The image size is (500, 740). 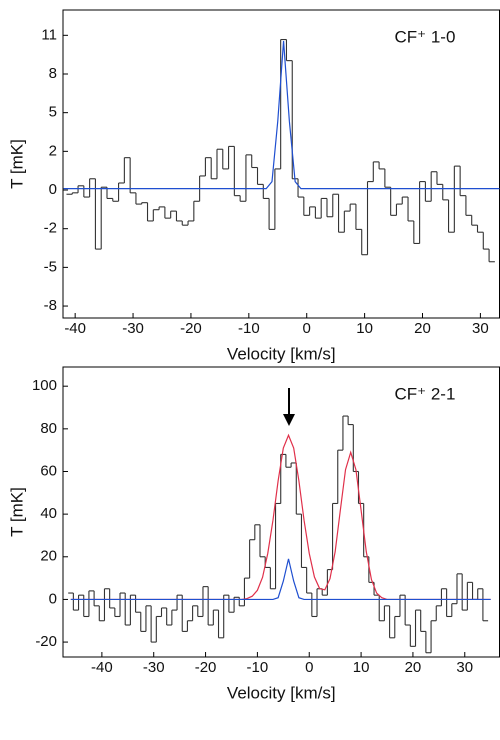 I want to click on y-tick-label: 8, so click(x=53, y=73).